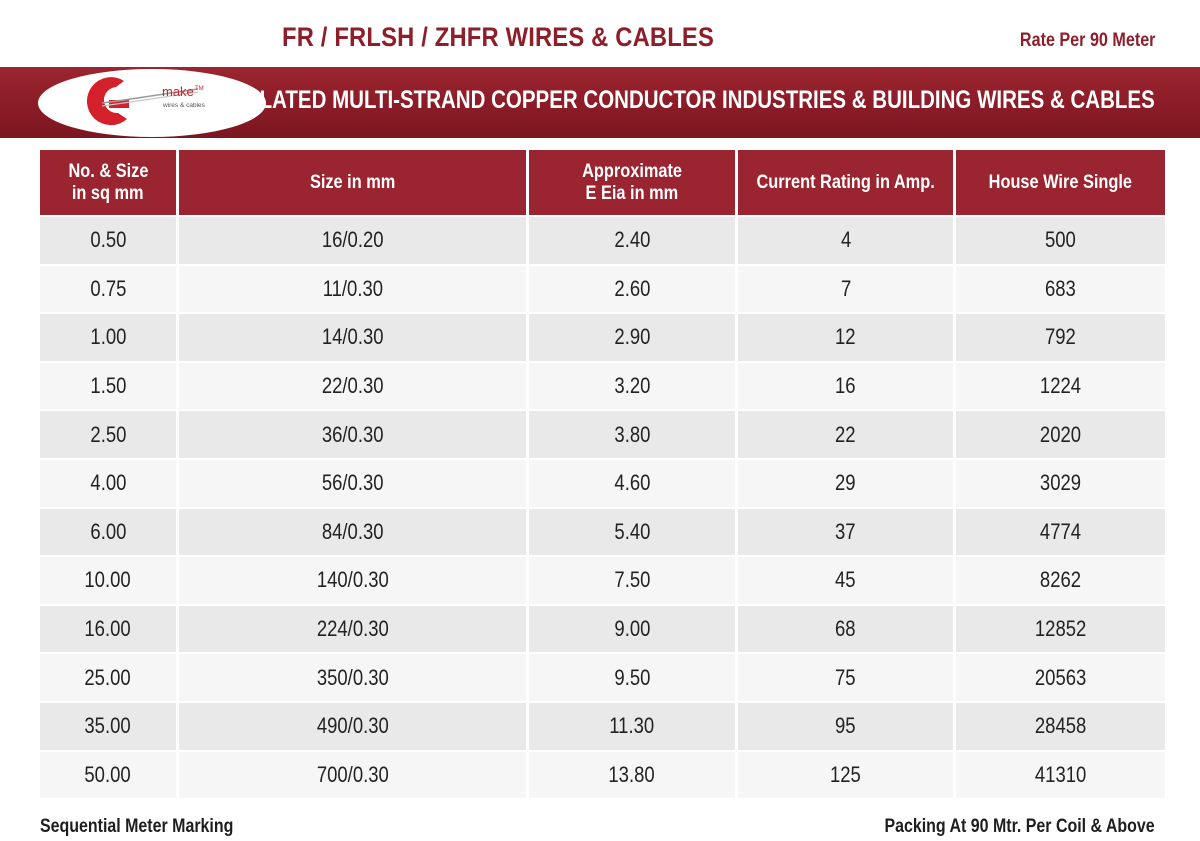 Image resolution: width=1200 pixels, height=841 pixels. What do you see at coordinates (632, 775) in the screenshot?
I see `cell-diameter: 13.80` at bounding box center [632, 775].